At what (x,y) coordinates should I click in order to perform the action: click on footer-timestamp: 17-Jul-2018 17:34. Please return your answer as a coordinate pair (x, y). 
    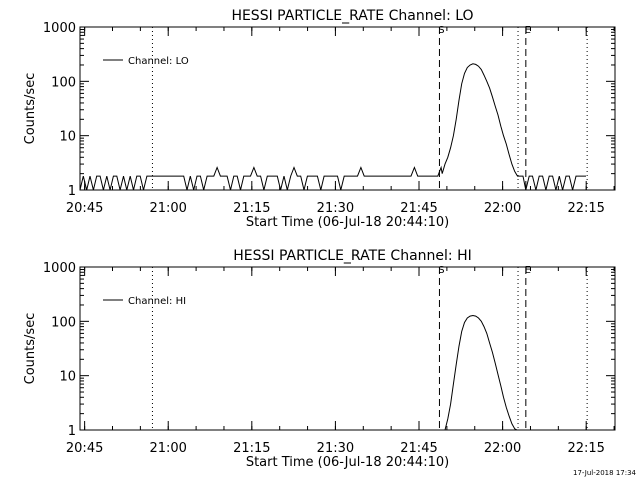
    Looking at the image, I should click on (605, 473).